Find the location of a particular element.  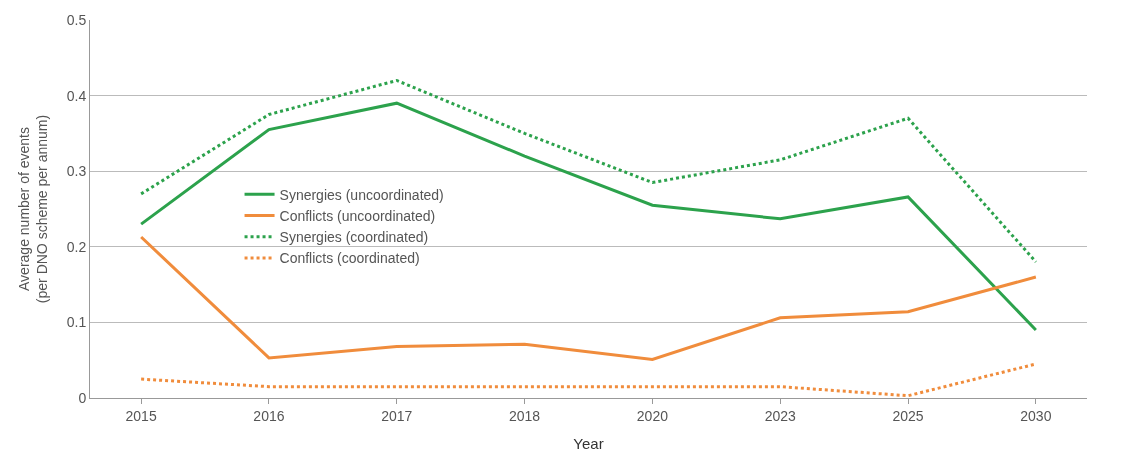

y-tick-label: 0.5 is located at coordinates (76, 19).